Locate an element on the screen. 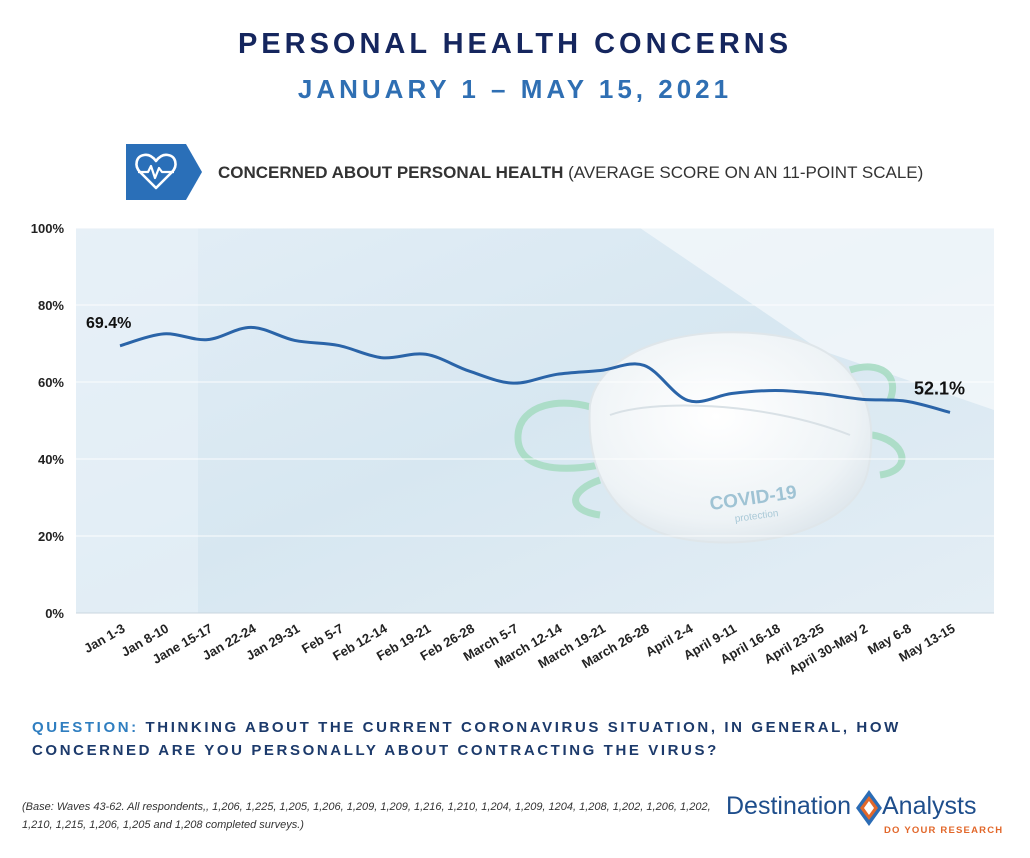 This screenshot has width=1030, height=858. page-title: PERSONAL HEALTH CONCERNS is located at coordinates (515, 44).